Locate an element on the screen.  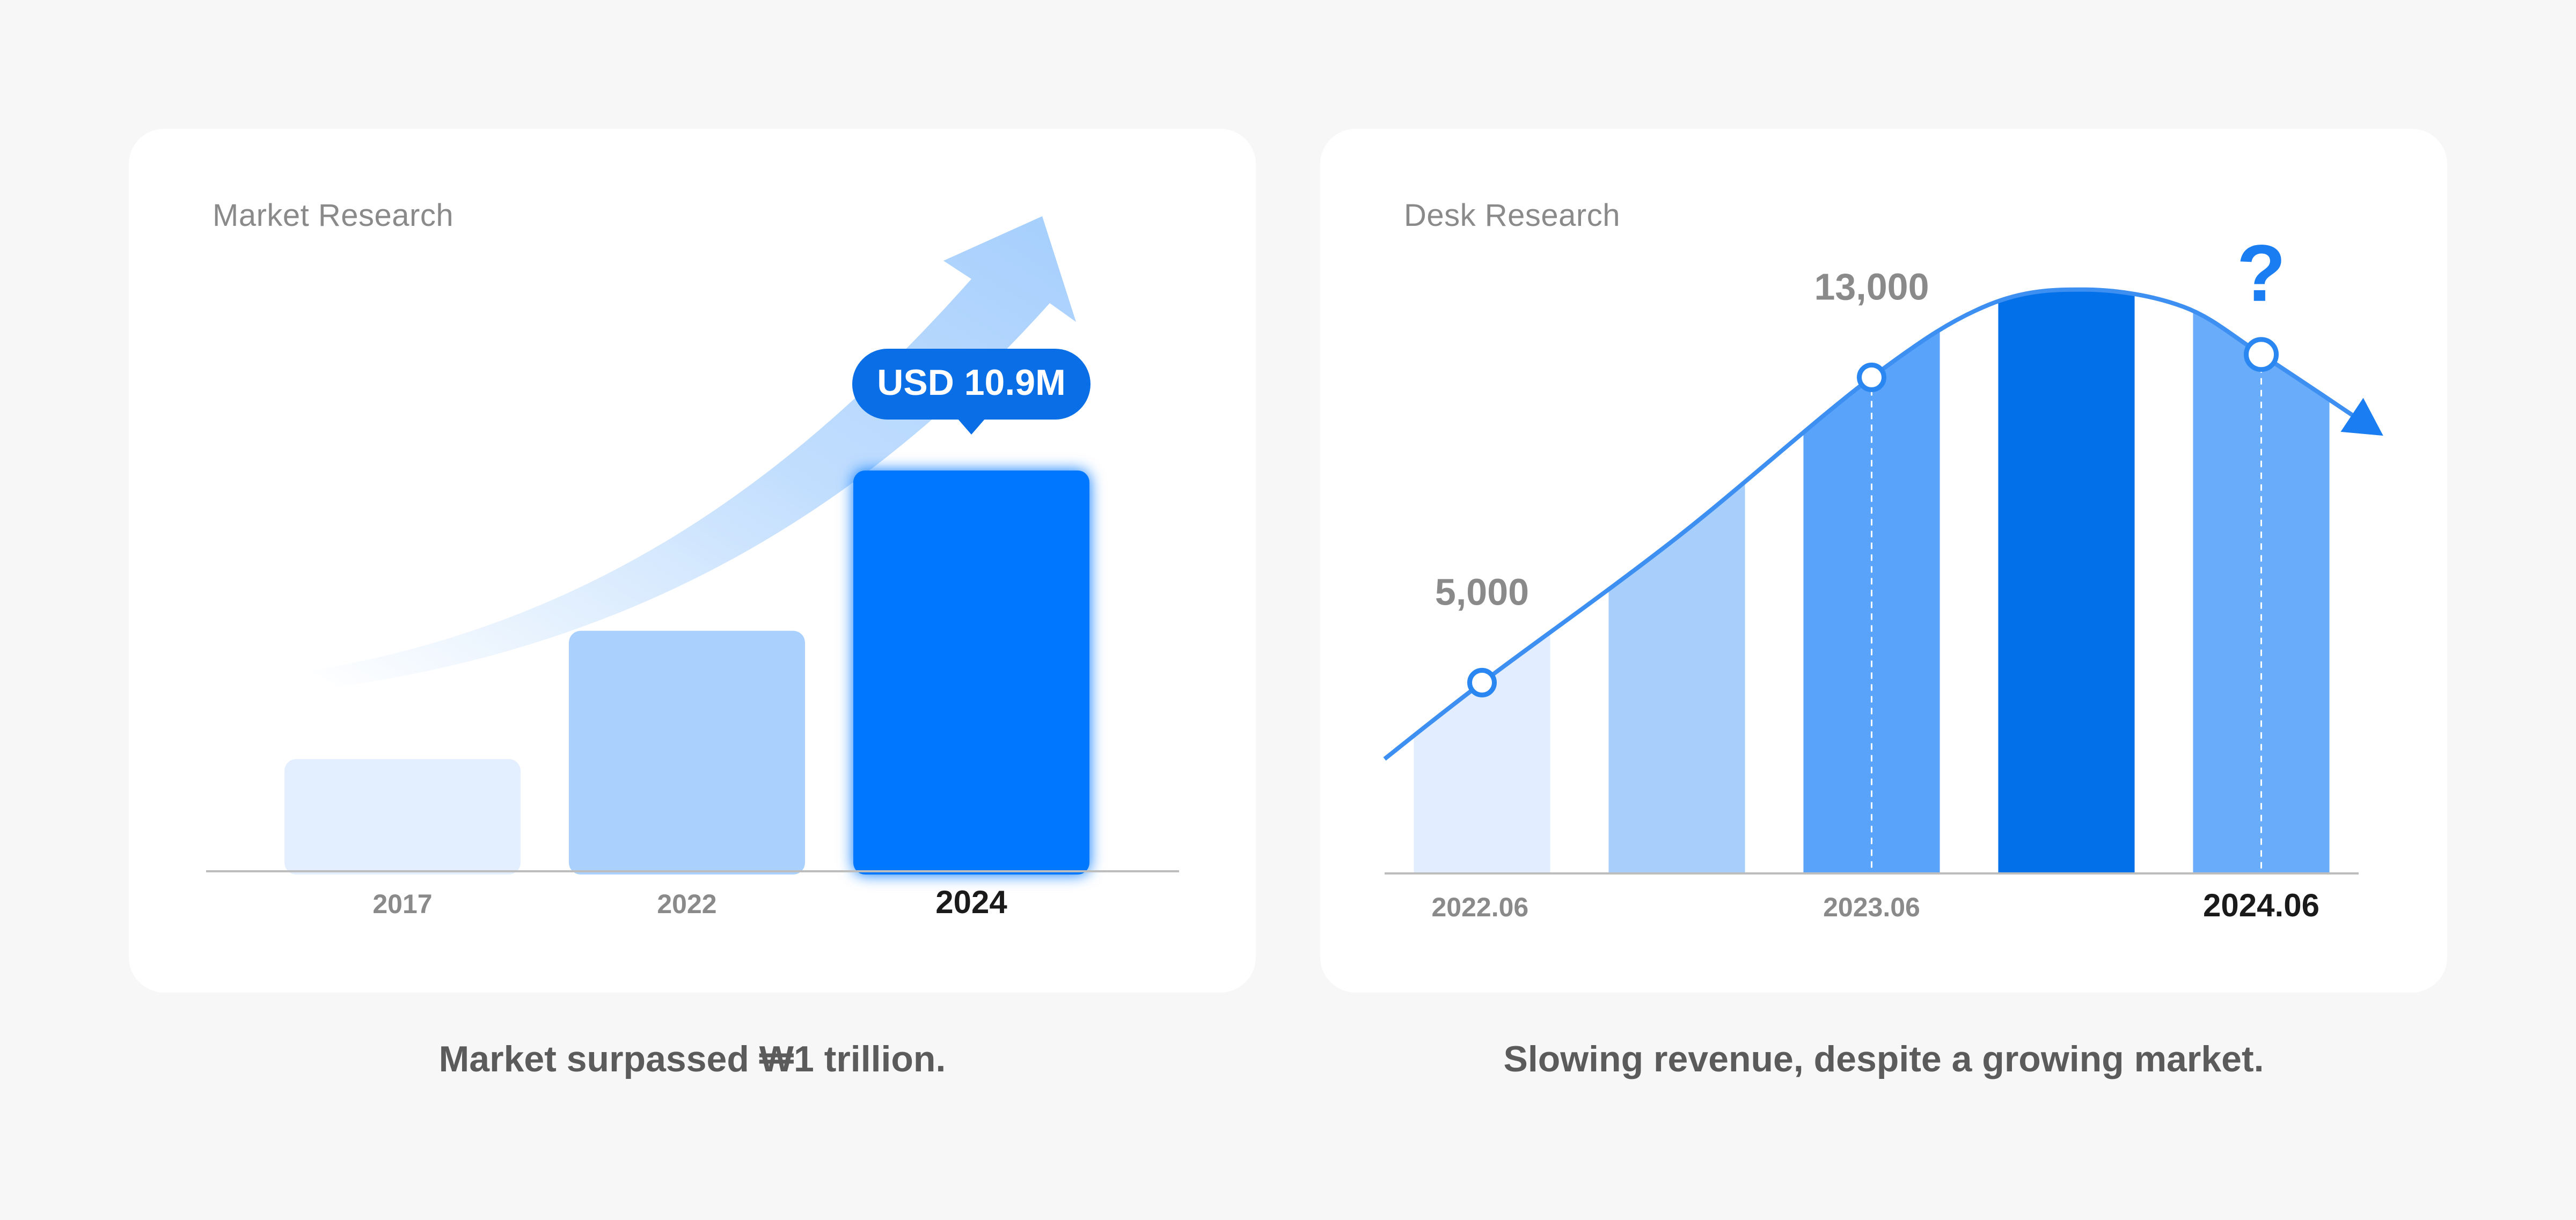
tick-label: 2022.06 is located at coordinates (1479, 907).